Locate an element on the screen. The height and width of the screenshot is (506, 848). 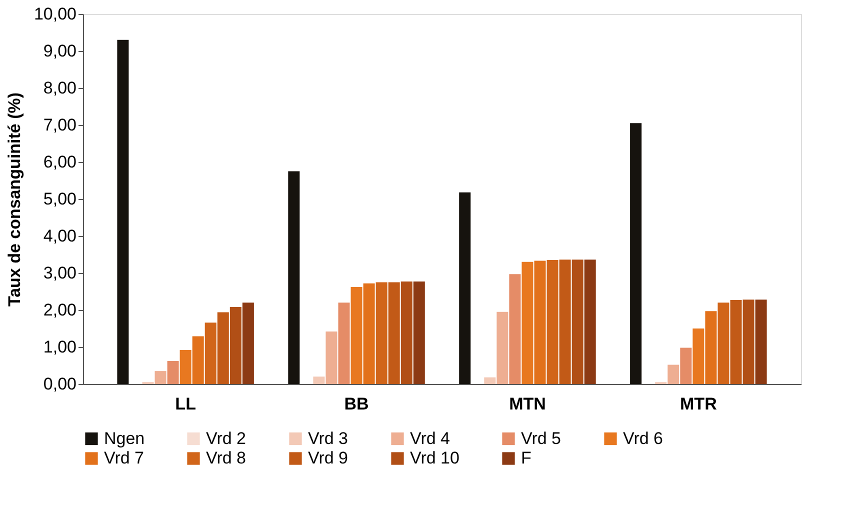
legend-label: Ngen is located at coordinates (124, 438).